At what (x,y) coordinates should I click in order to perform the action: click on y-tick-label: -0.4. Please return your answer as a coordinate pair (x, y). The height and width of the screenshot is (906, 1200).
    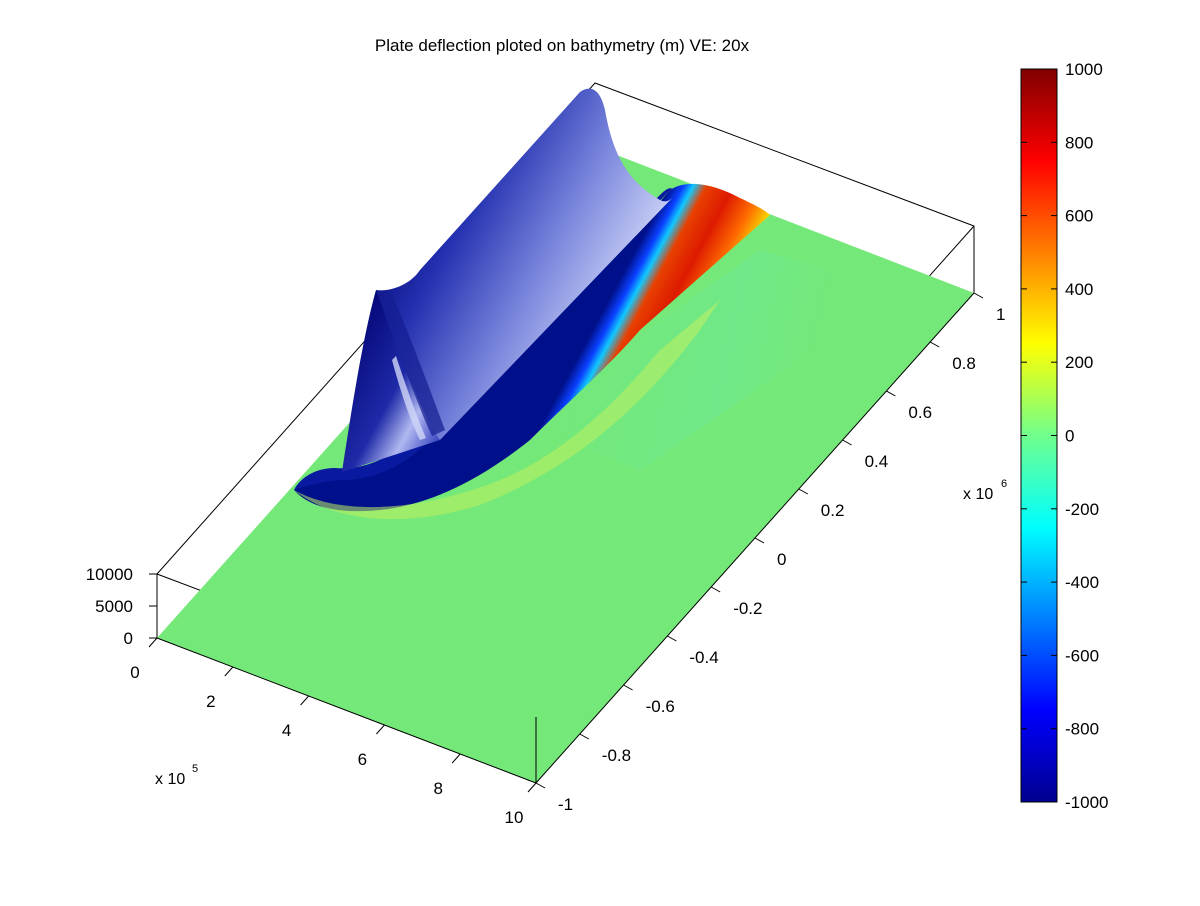
    Looking at the image, I should click on (703, 657).